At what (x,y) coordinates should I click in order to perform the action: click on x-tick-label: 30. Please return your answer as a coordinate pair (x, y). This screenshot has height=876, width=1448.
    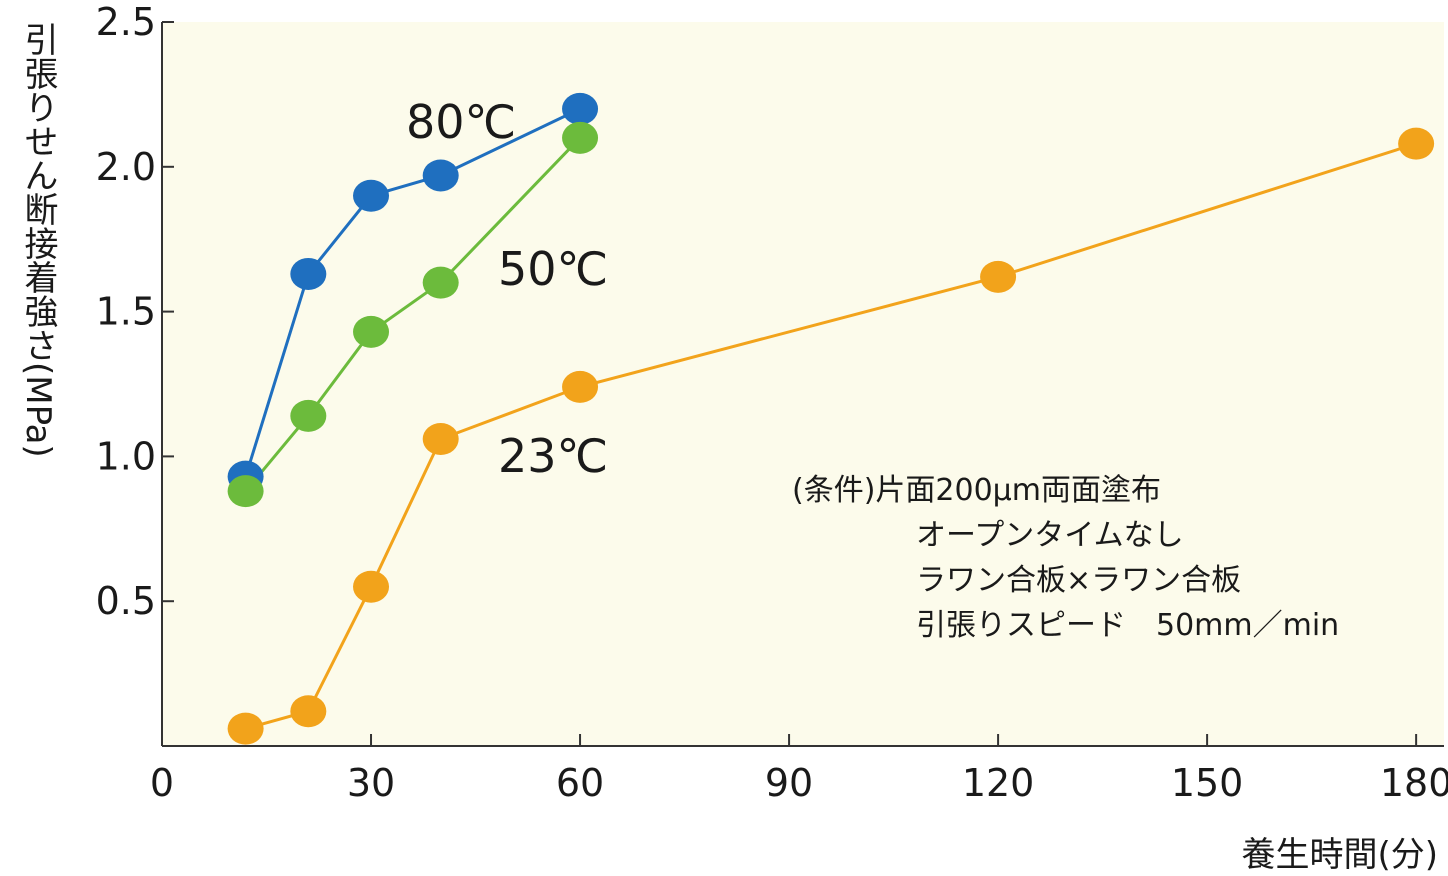
    Looking at the image, I should click on (371, 783).